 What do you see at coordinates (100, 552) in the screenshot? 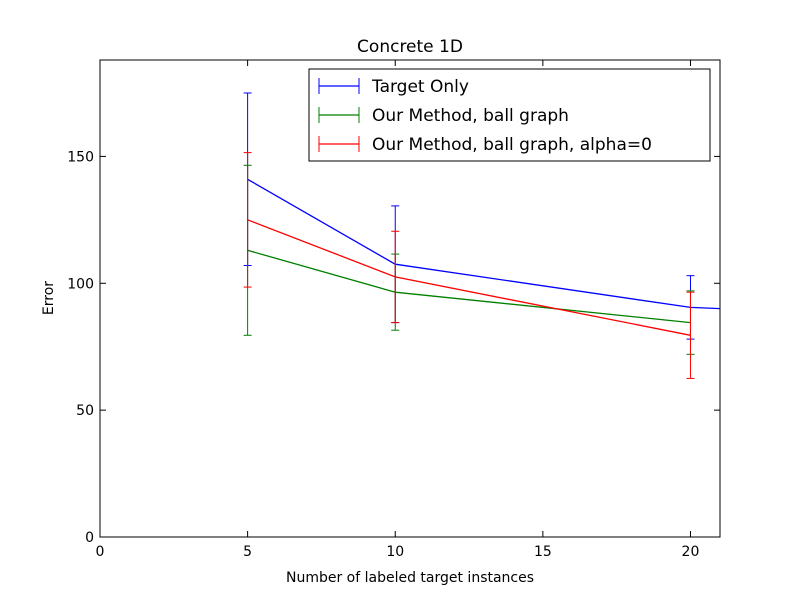
I see `x-tick-label: 0` at bounding box center [100, 552].